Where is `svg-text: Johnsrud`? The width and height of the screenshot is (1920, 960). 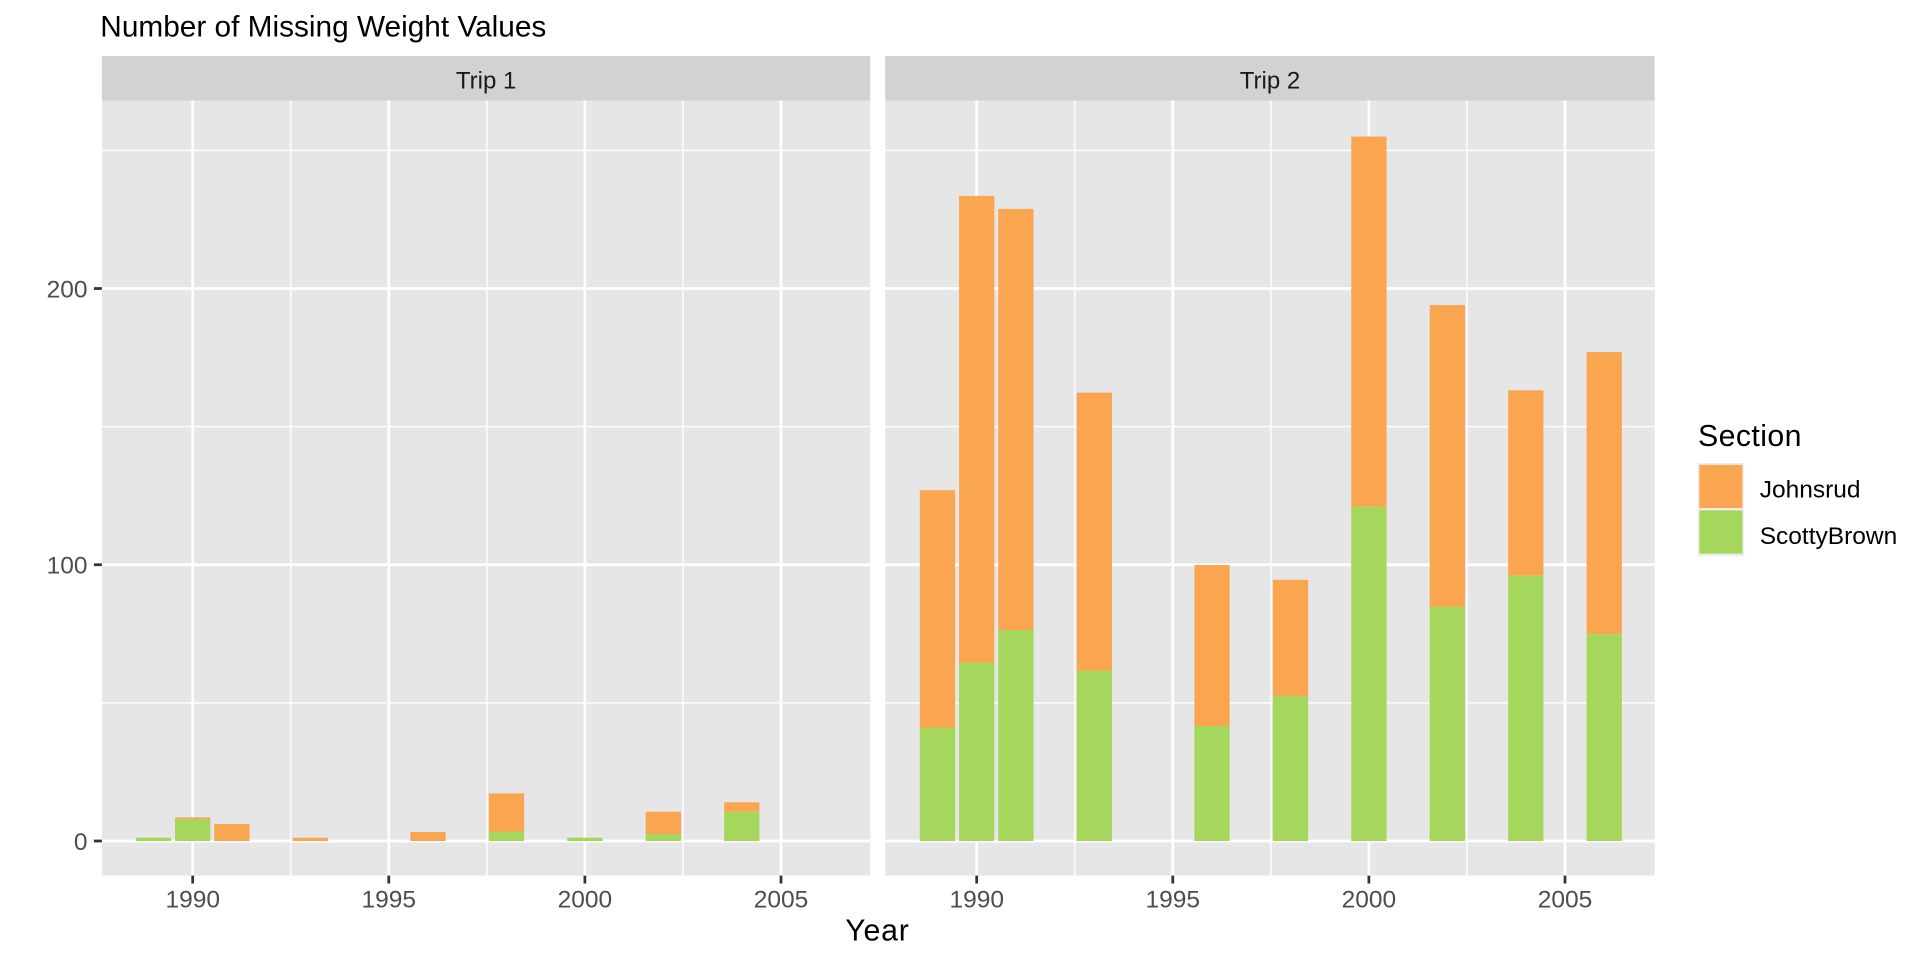 svg-text: Johnsrud is located at coordinates (1810, 490).